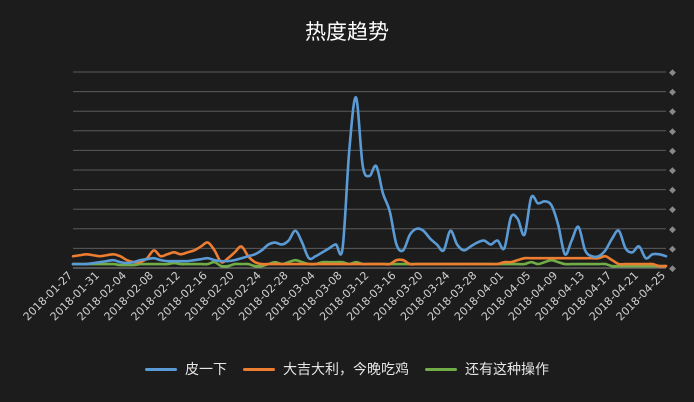 The width and height of the screenshot is (694, 402). Describe the element at coordinates (507, 370) in the screenshot. I see `legend-label: 还有这种操作` at that location.